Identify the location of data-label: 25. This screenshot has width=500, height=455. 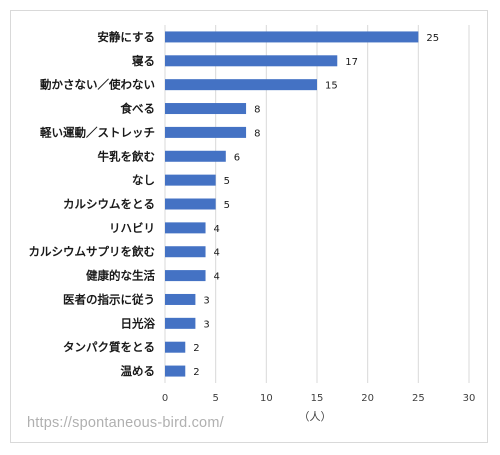
(432, 38).